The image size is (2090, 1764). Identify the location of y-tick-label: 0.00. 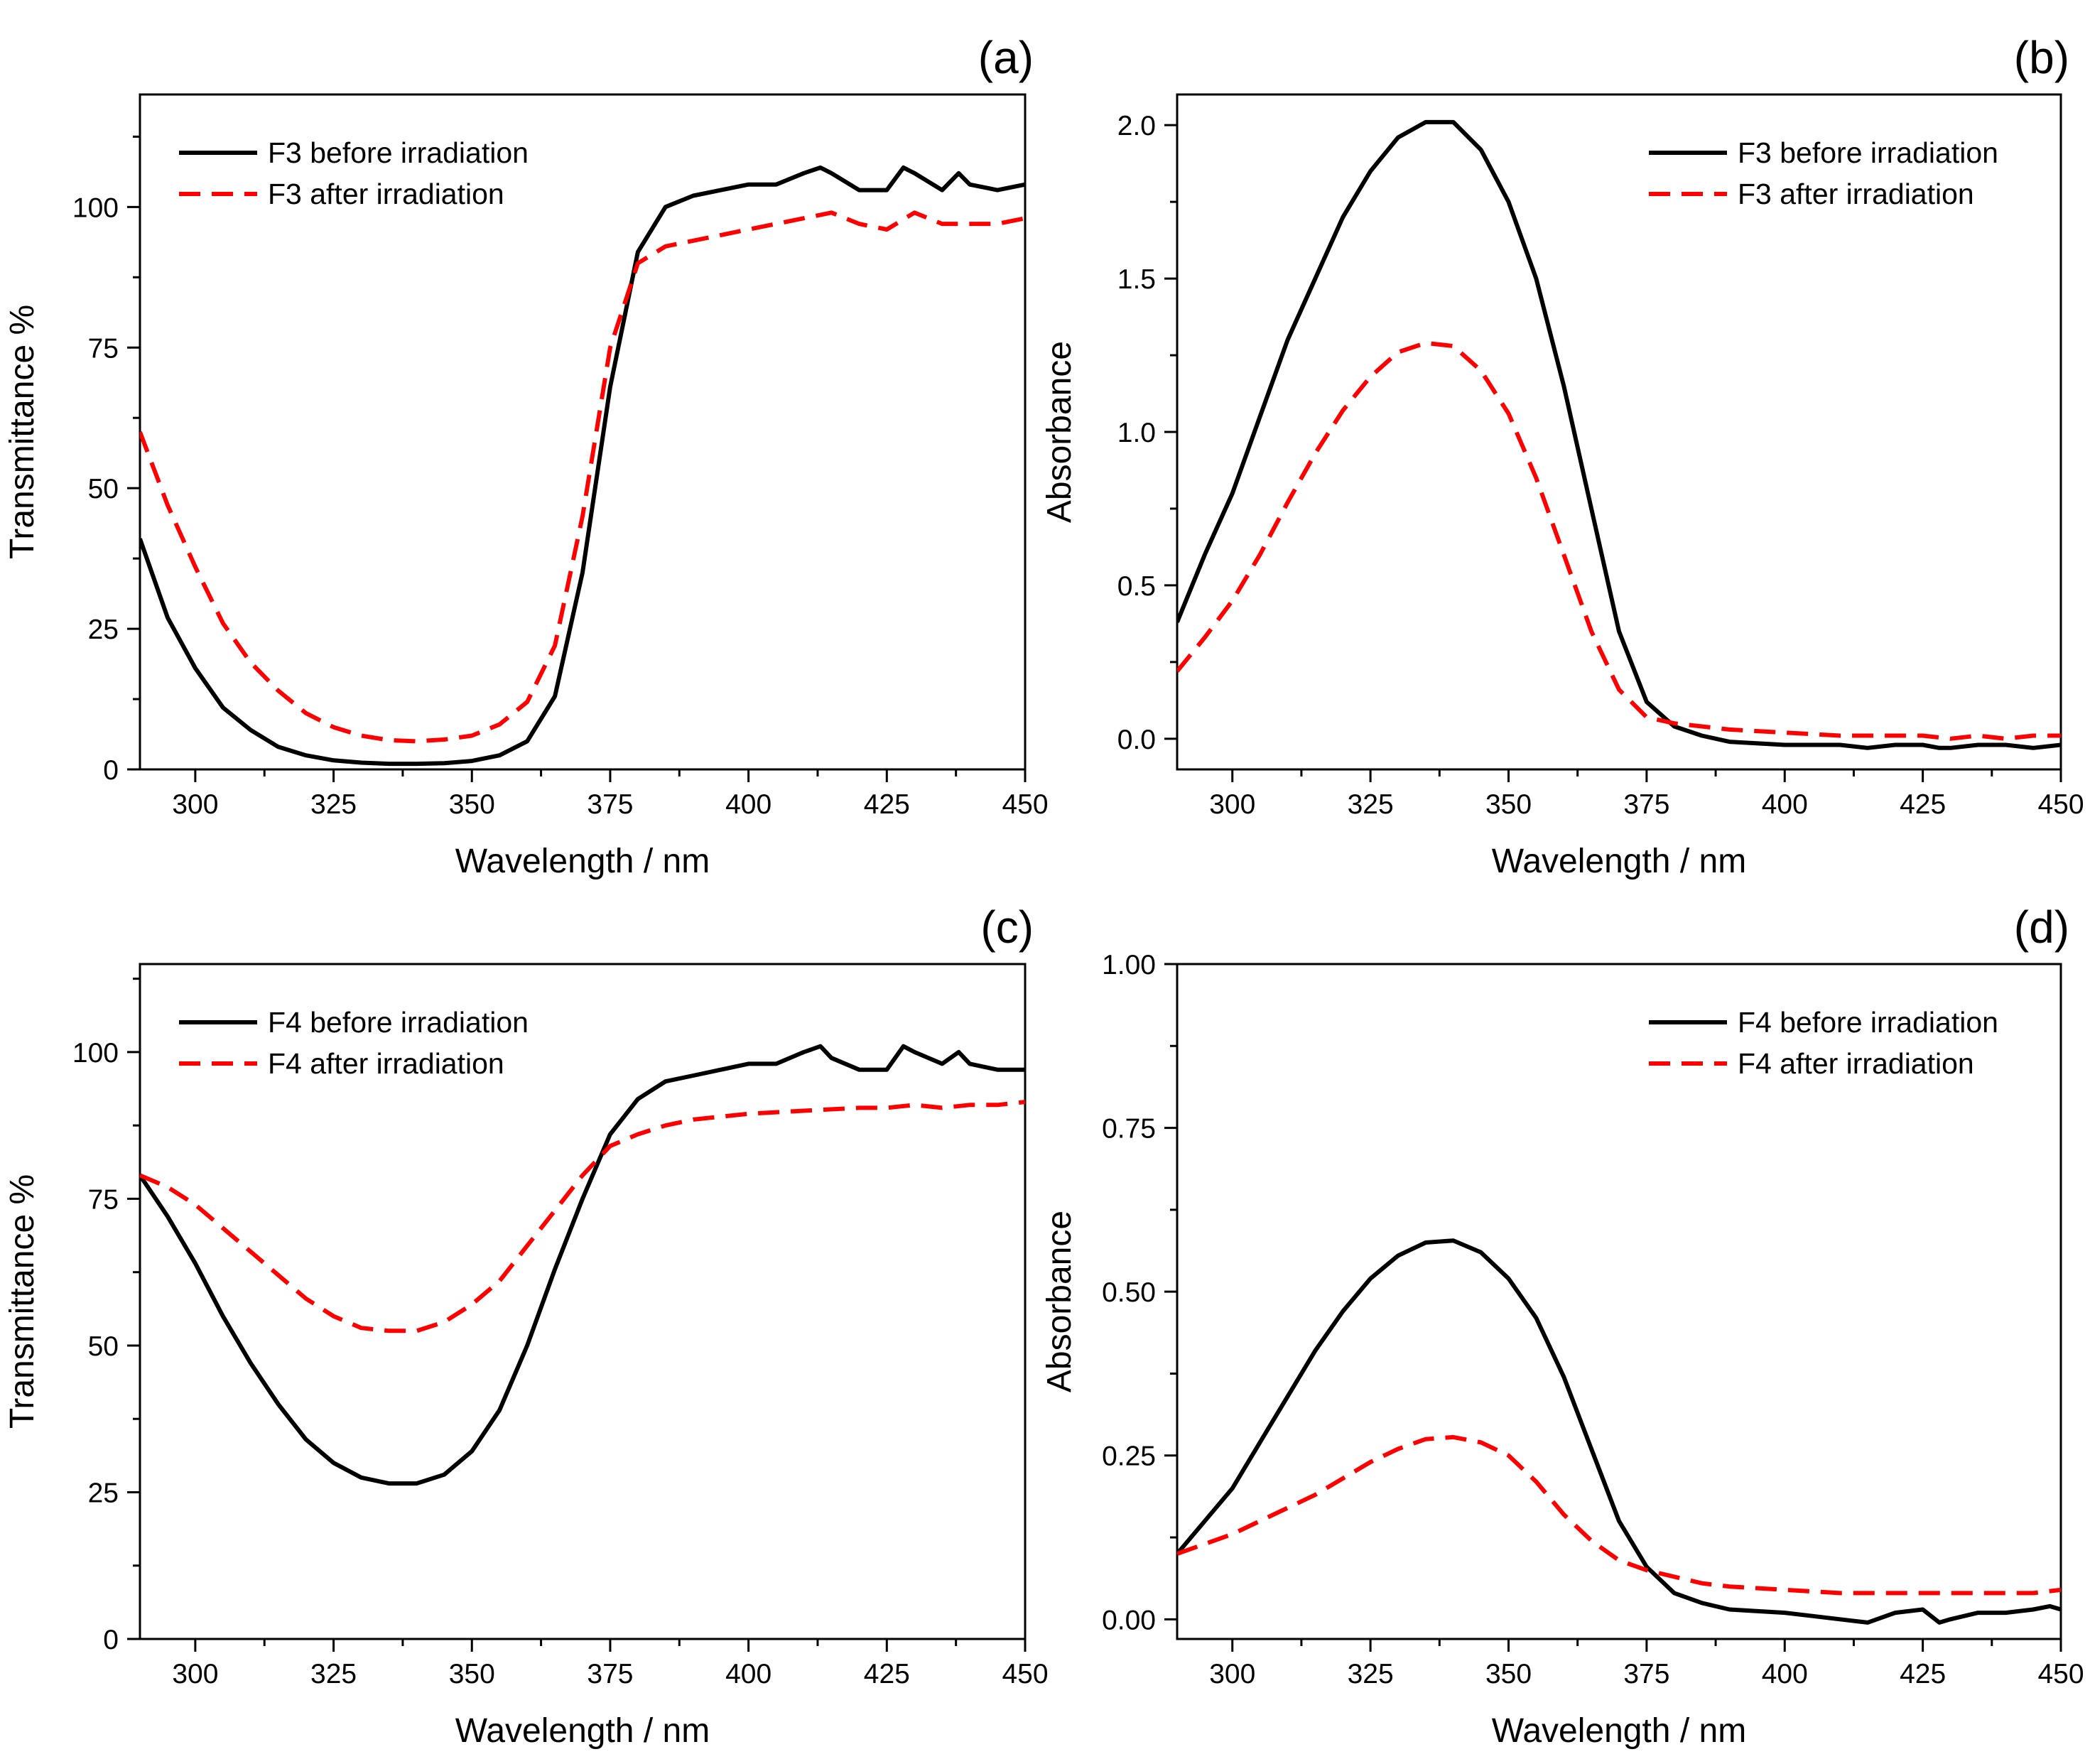
(1129, 1620).